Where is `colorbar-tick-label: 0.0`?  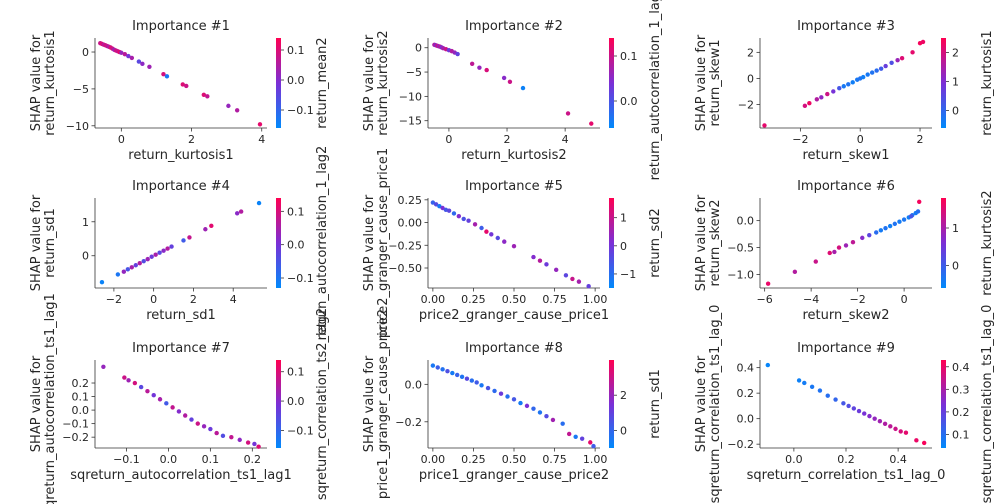 colorbar-tick-label: 0.0 is located at coordinates (629, 101).